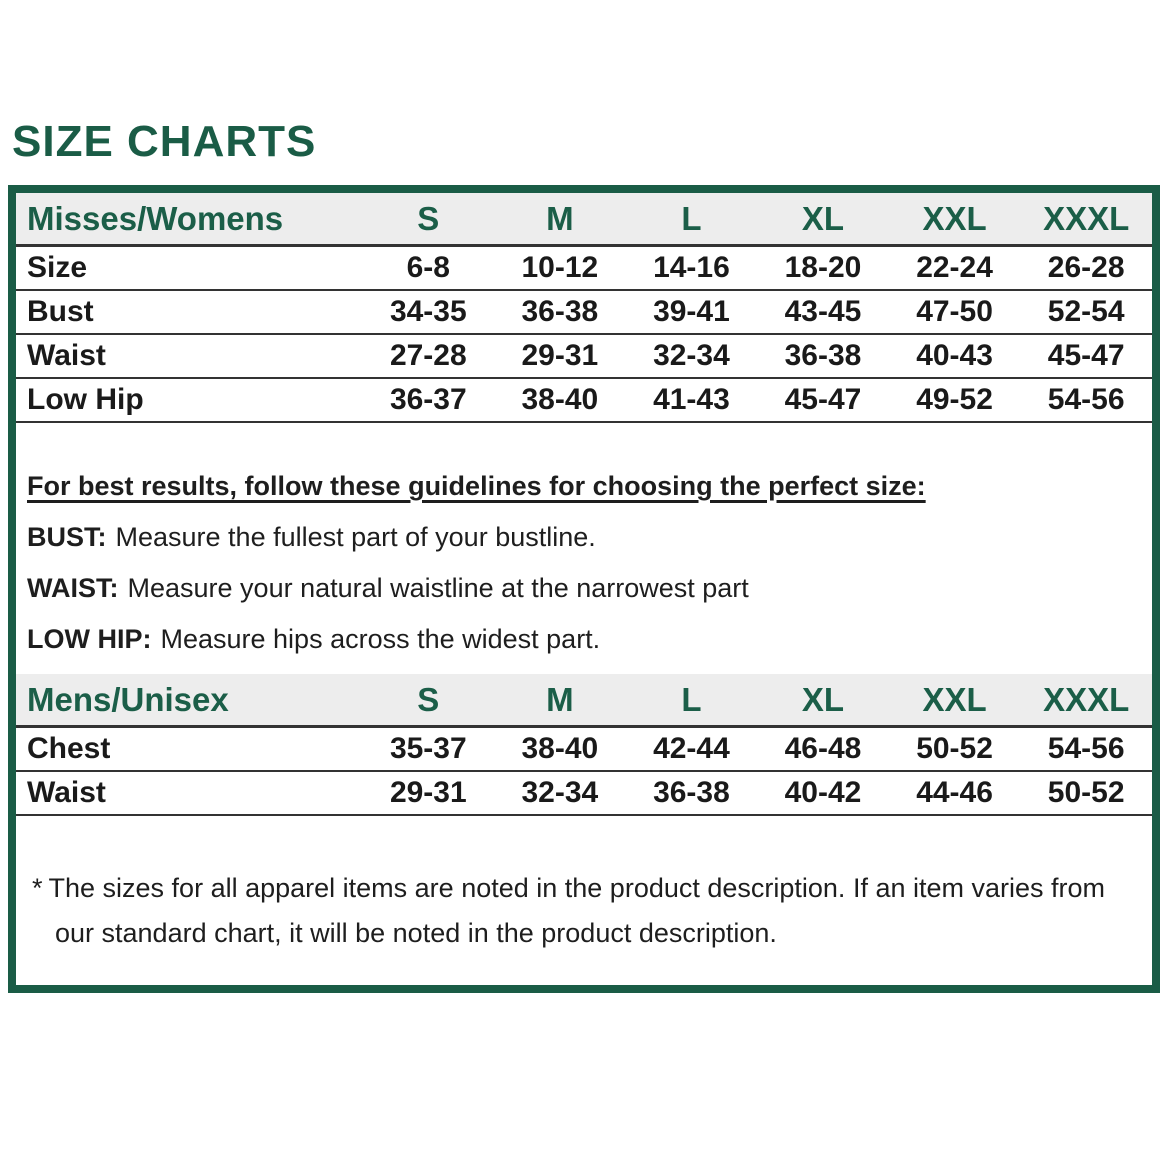  I want to click on misses-header-row: Misses/Womens S M L XL XXL XXXL, so click(584, 220).